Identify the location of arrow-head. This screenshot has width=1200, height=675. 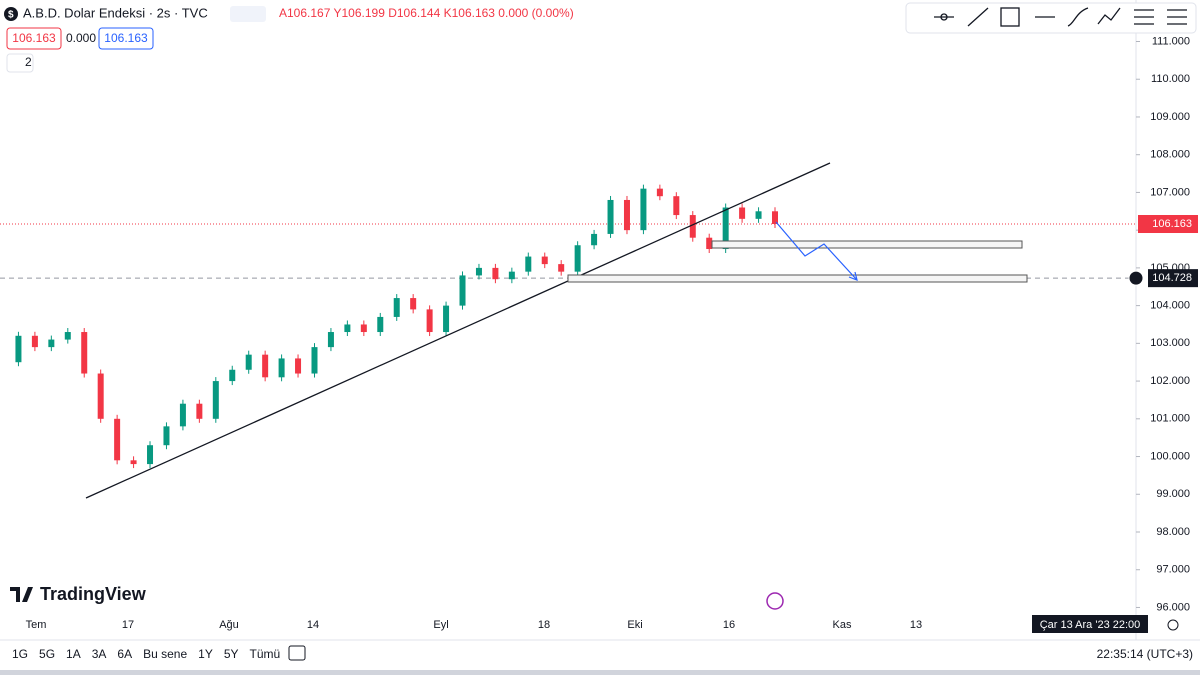
(853, 276).